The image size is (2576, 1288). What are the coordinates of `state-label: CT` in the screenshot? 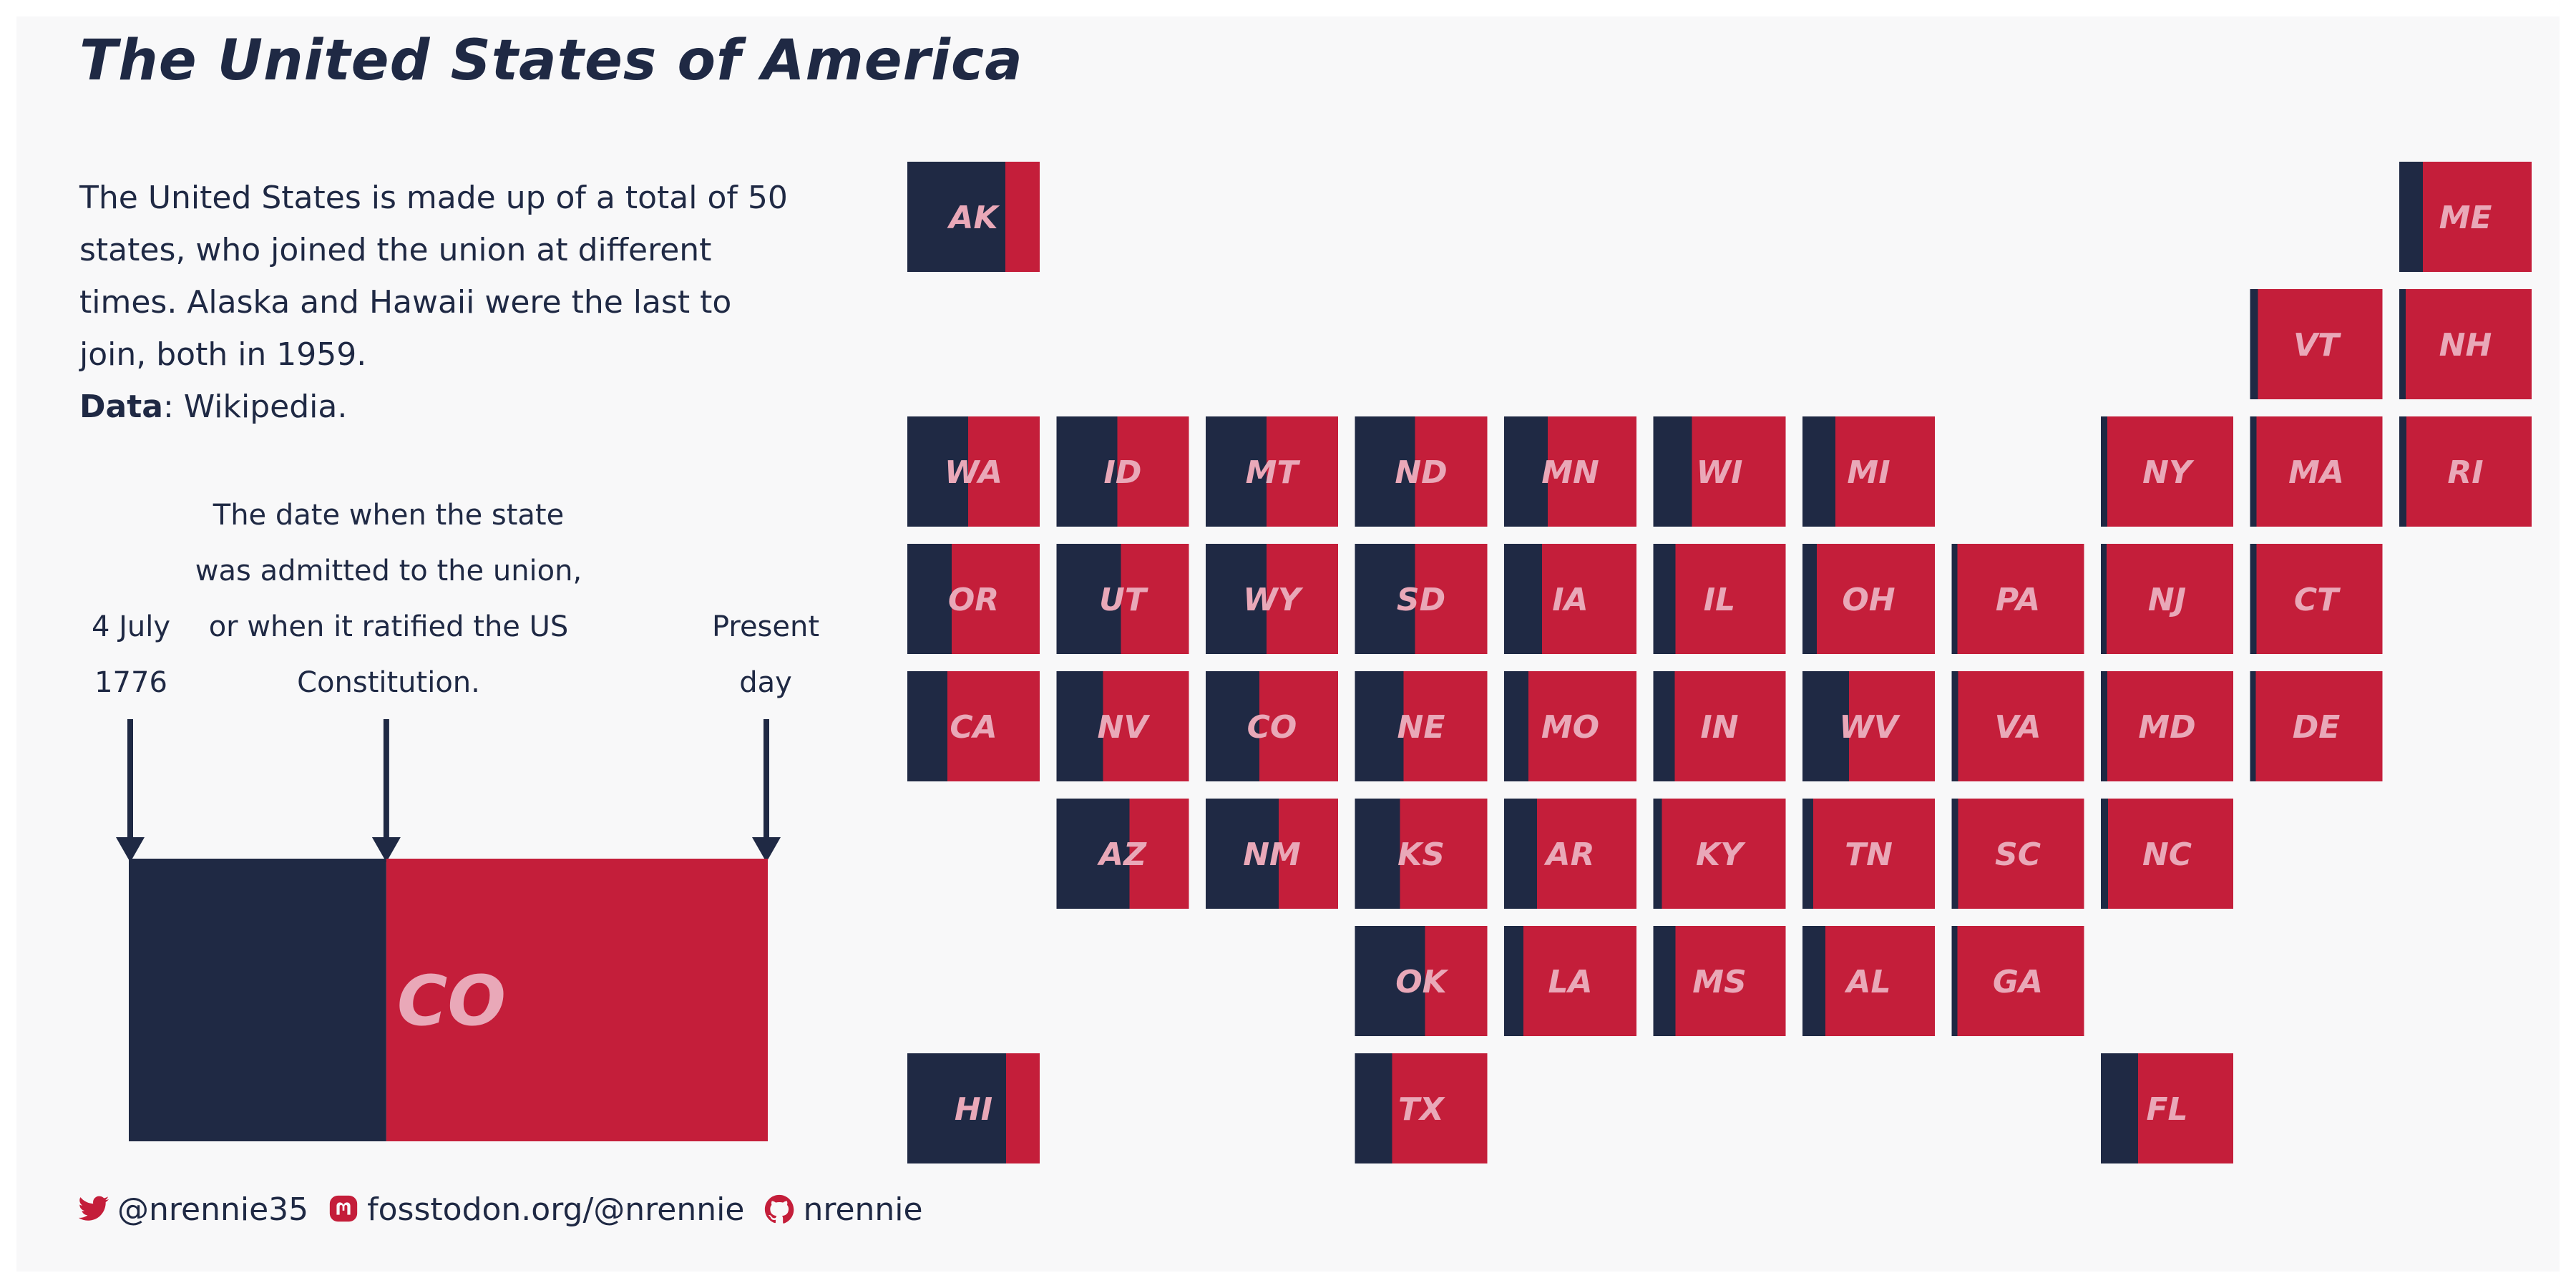 It's located at (2317, 600).